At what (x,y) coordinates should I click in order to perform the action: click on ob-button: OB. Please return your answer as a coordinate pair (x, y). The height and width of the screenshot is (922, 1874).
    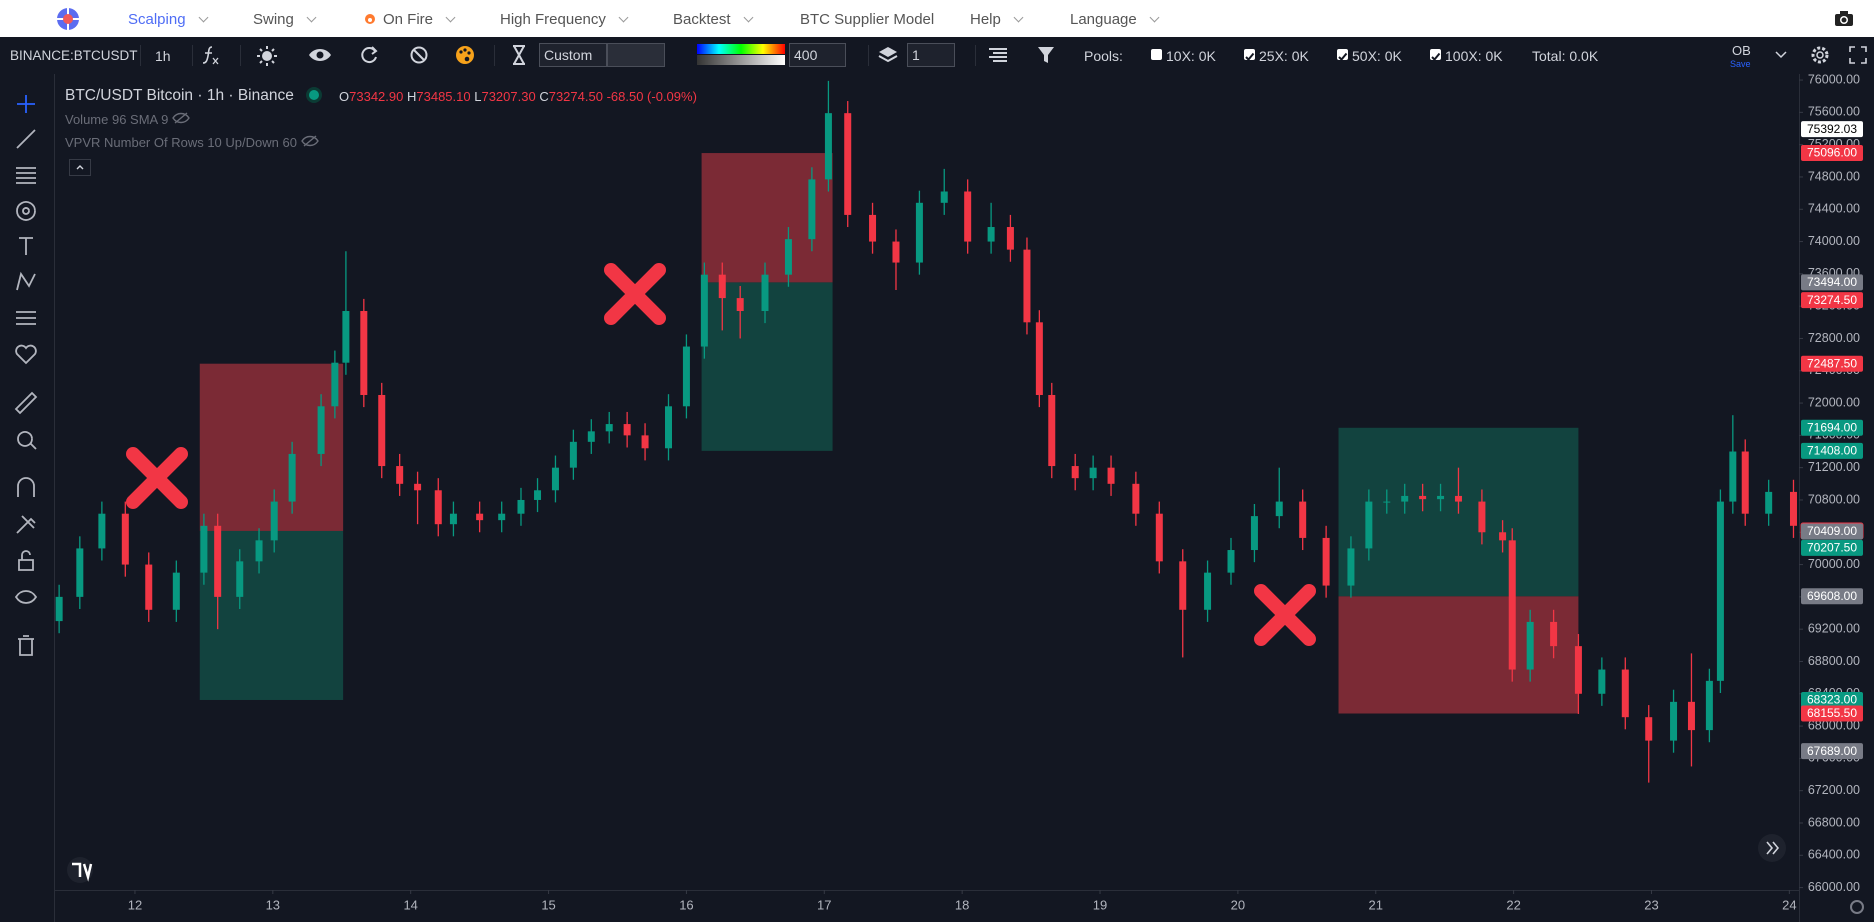
    Looking at the image, I should click on (1741, 50).